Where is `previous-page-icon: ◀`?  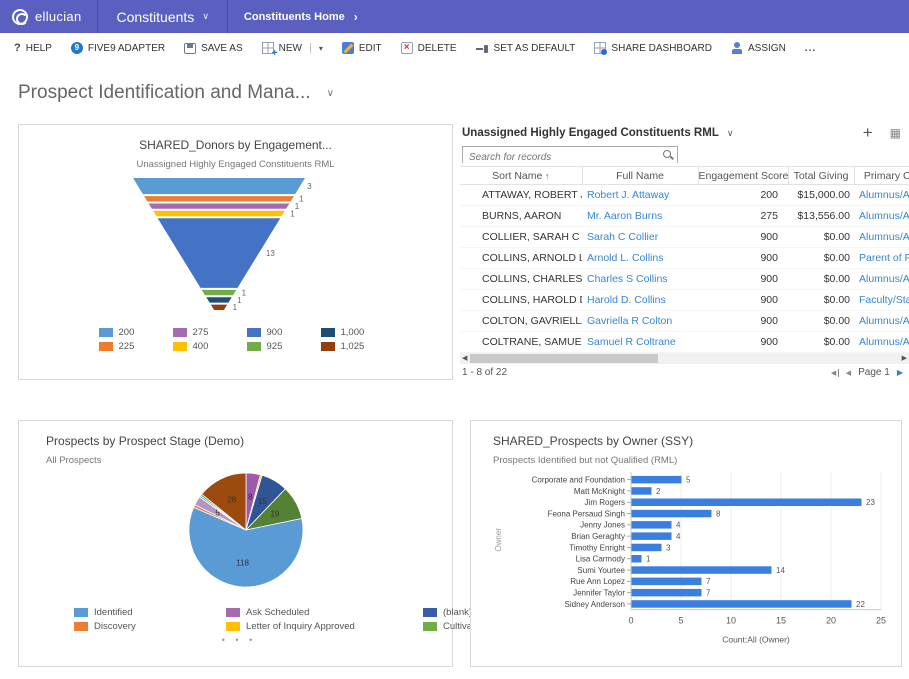
previous-page-icon: ◀ is located at coordinates (848, 373).